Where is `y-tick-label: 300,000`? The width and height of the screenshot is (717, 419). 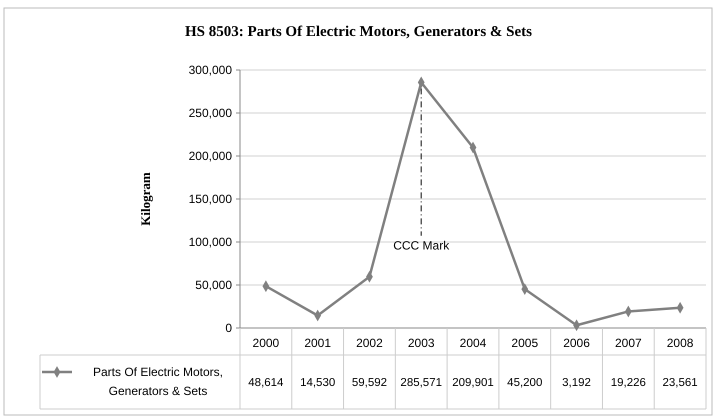
y-tick-label: 300,000 is located at coordinates (210, 70).